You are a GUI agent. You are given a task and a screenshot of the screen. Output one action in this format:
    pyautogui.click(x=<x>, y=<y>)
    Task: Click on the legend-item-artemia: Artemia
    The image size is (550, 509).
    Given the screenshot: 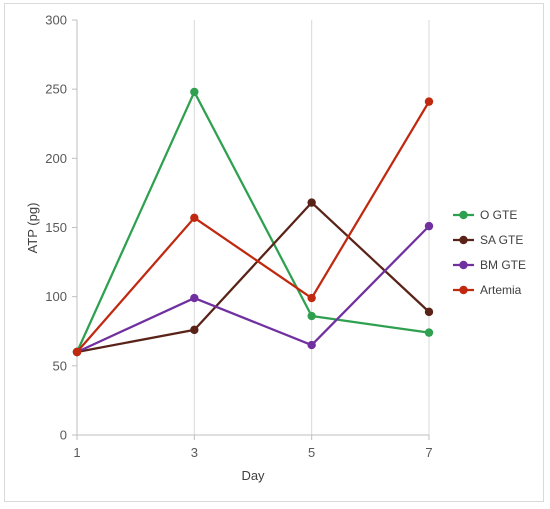 What is the action you would take?
    pyautogui.click(x=487, y=290)
    